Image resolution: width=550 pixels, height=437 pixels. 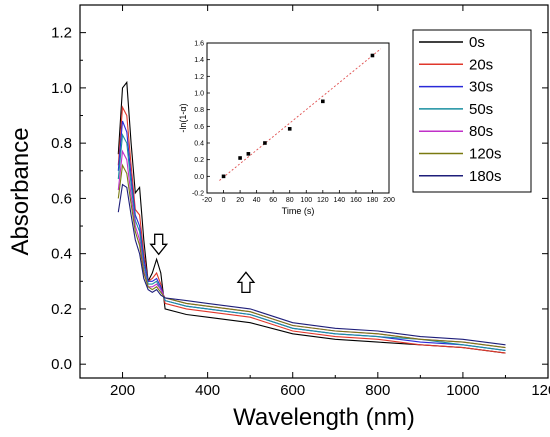 What do you see at coordinates (246, 282) in the screenshot?
I see `arrow-annotation-arrow-up` at bounding box center [246, 282].